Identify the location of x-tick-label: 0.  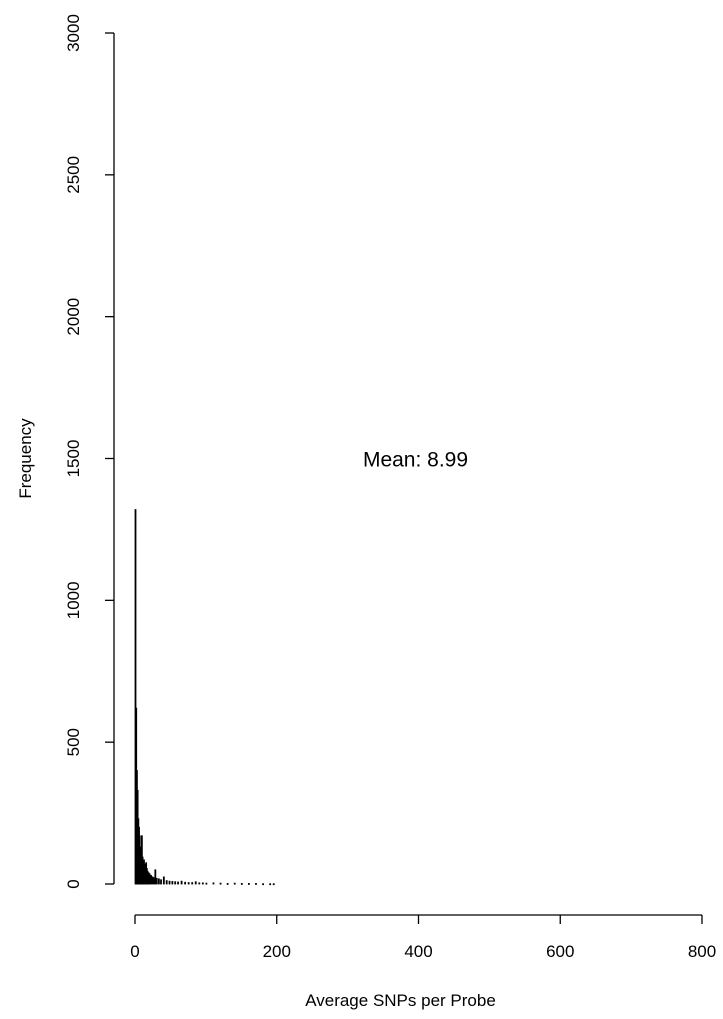
(134, 951).